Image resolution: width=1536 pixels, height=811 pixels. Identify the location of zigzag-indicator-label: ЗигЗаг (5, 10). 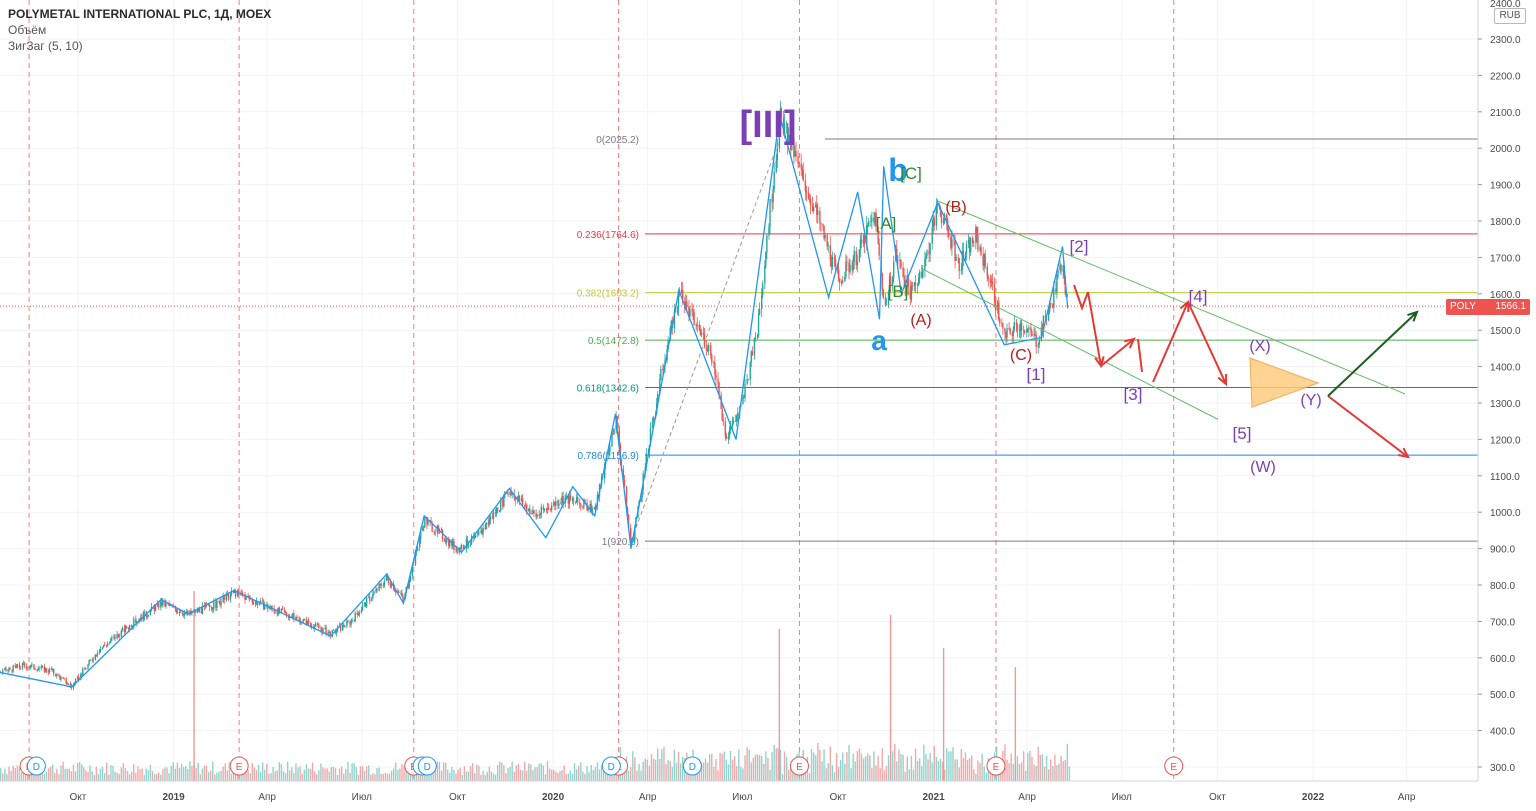
(45, 46).